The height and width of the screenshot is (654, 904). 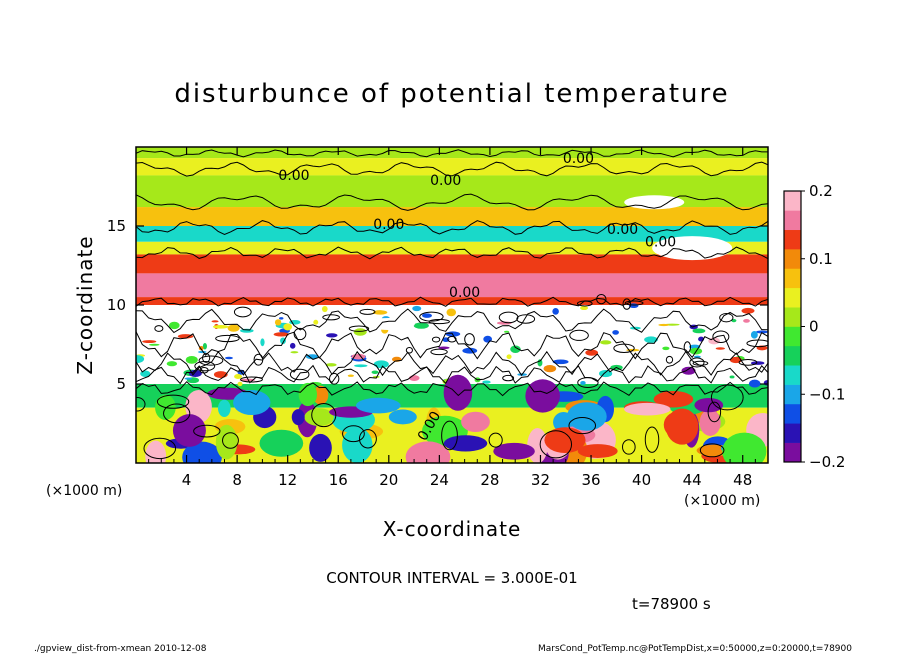 What do you see at coordinates (287, 480) in the screenshot?
I see `x-tick-label: 12` at bounding box center [287, 480].